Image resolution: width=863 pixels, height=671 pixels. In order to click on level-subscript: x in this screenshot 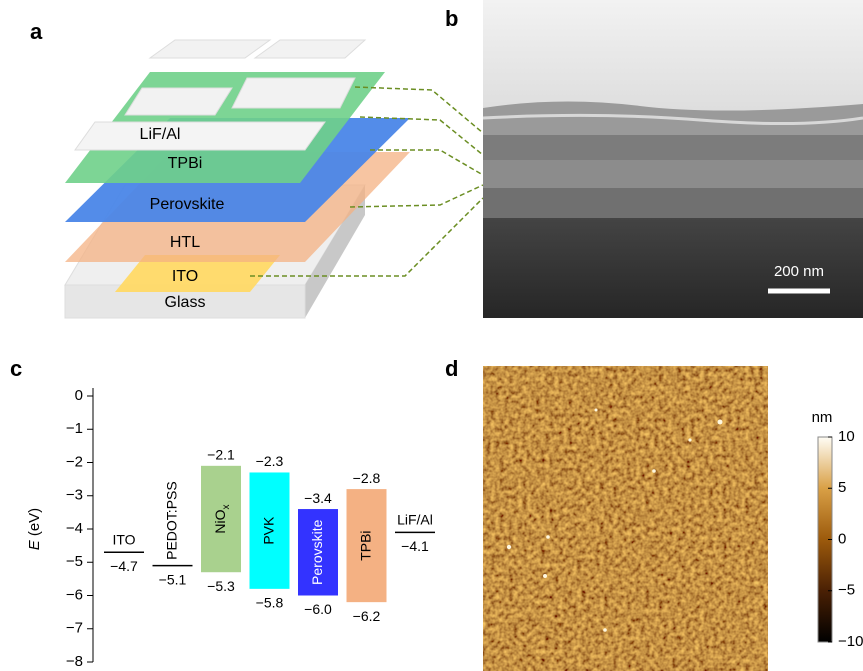, I will do `click(226, 506)`.